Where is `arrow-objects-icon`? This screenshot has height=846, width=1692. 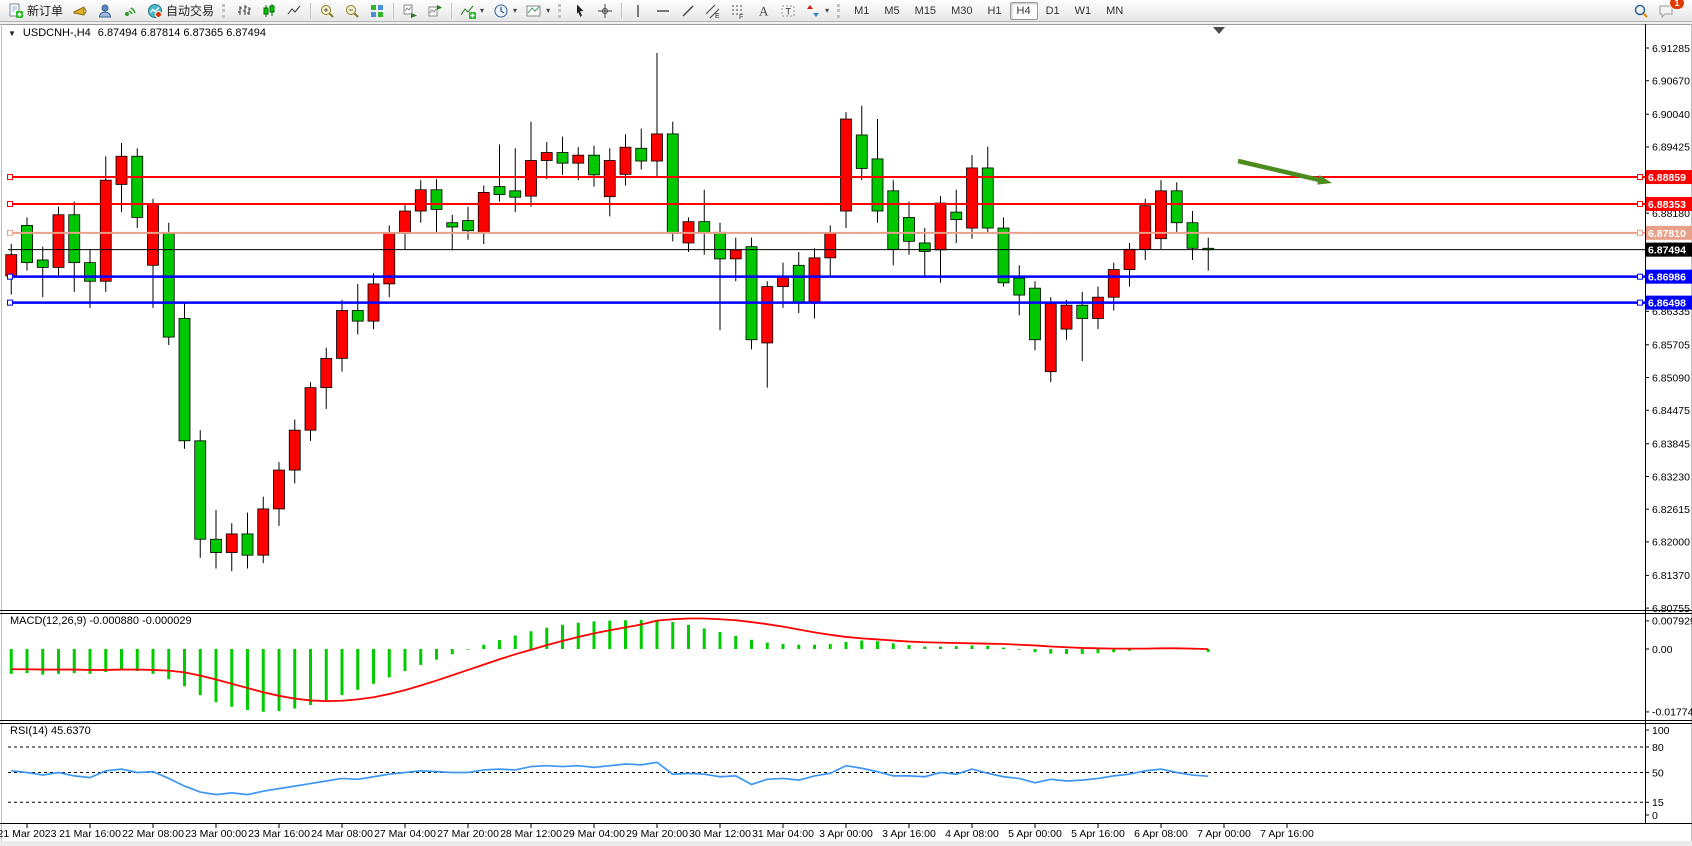
arrow-objects-icon is located at coordinates (813, 10).